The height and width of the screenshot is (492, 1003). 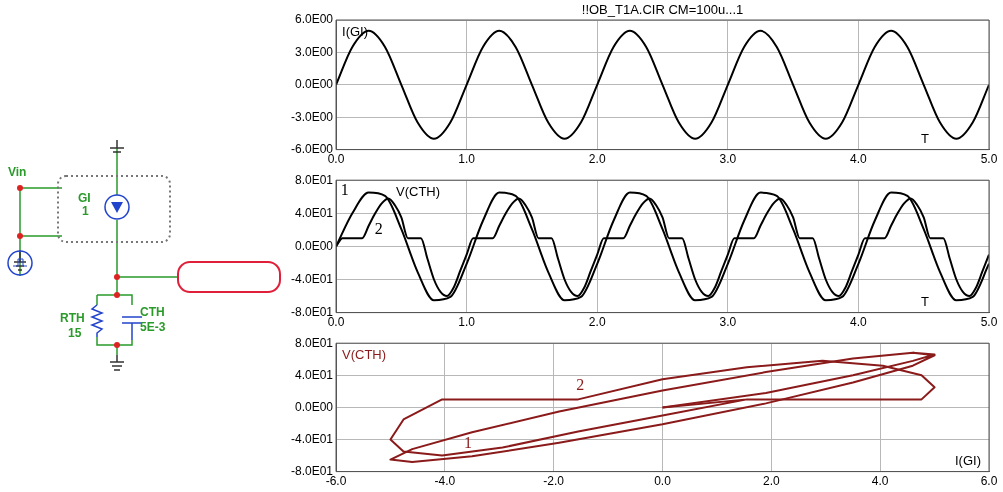 What do you see at coordinates (355, 32) in the screenshot?
I see `y-axis-title: I(GI)` at bounding box center [355, 32].